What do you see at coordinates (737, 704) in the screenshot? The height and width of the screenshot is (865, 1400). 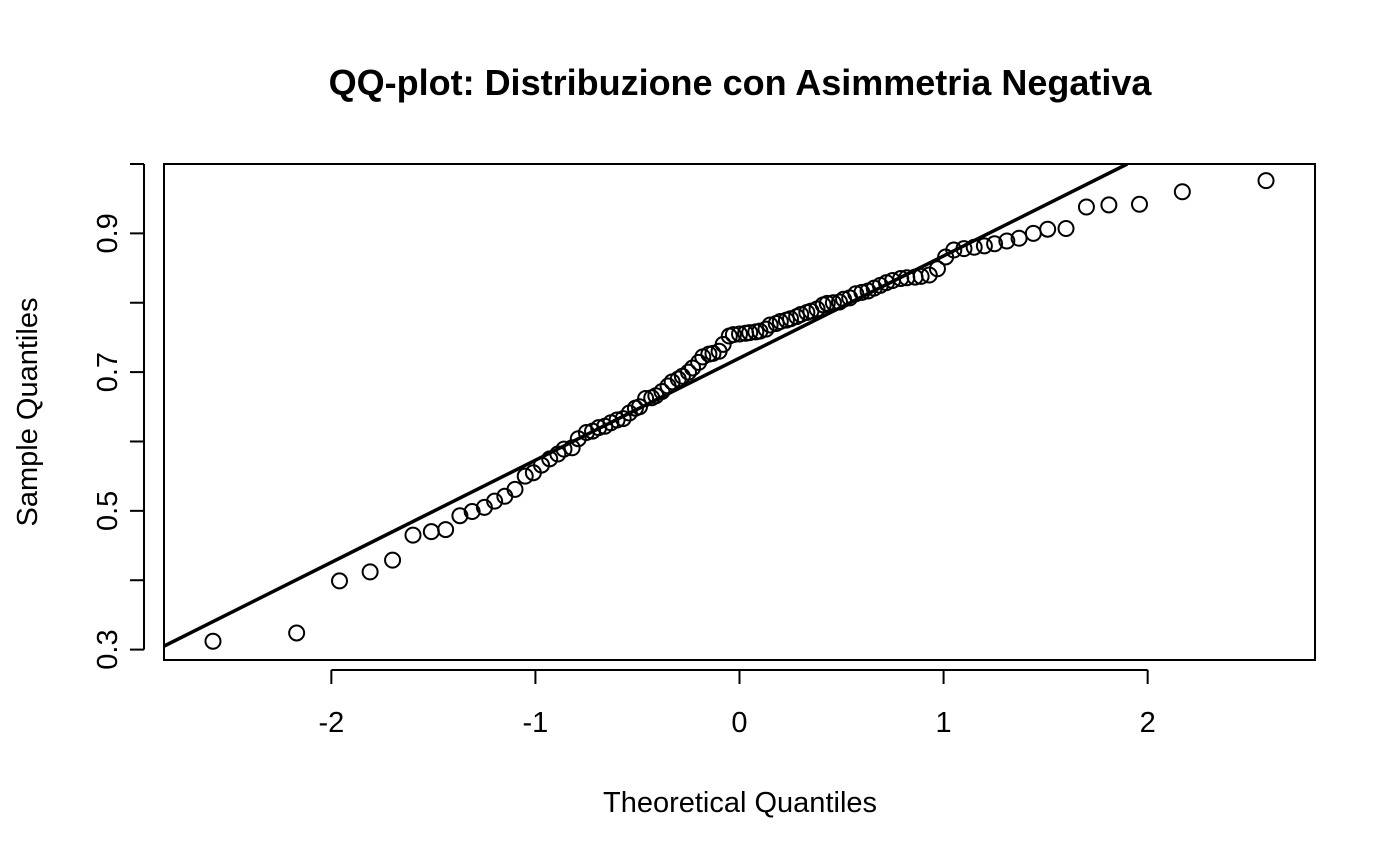 I see `x-axis: -2 -1 0 1 2` at bounding box center [737, 704].